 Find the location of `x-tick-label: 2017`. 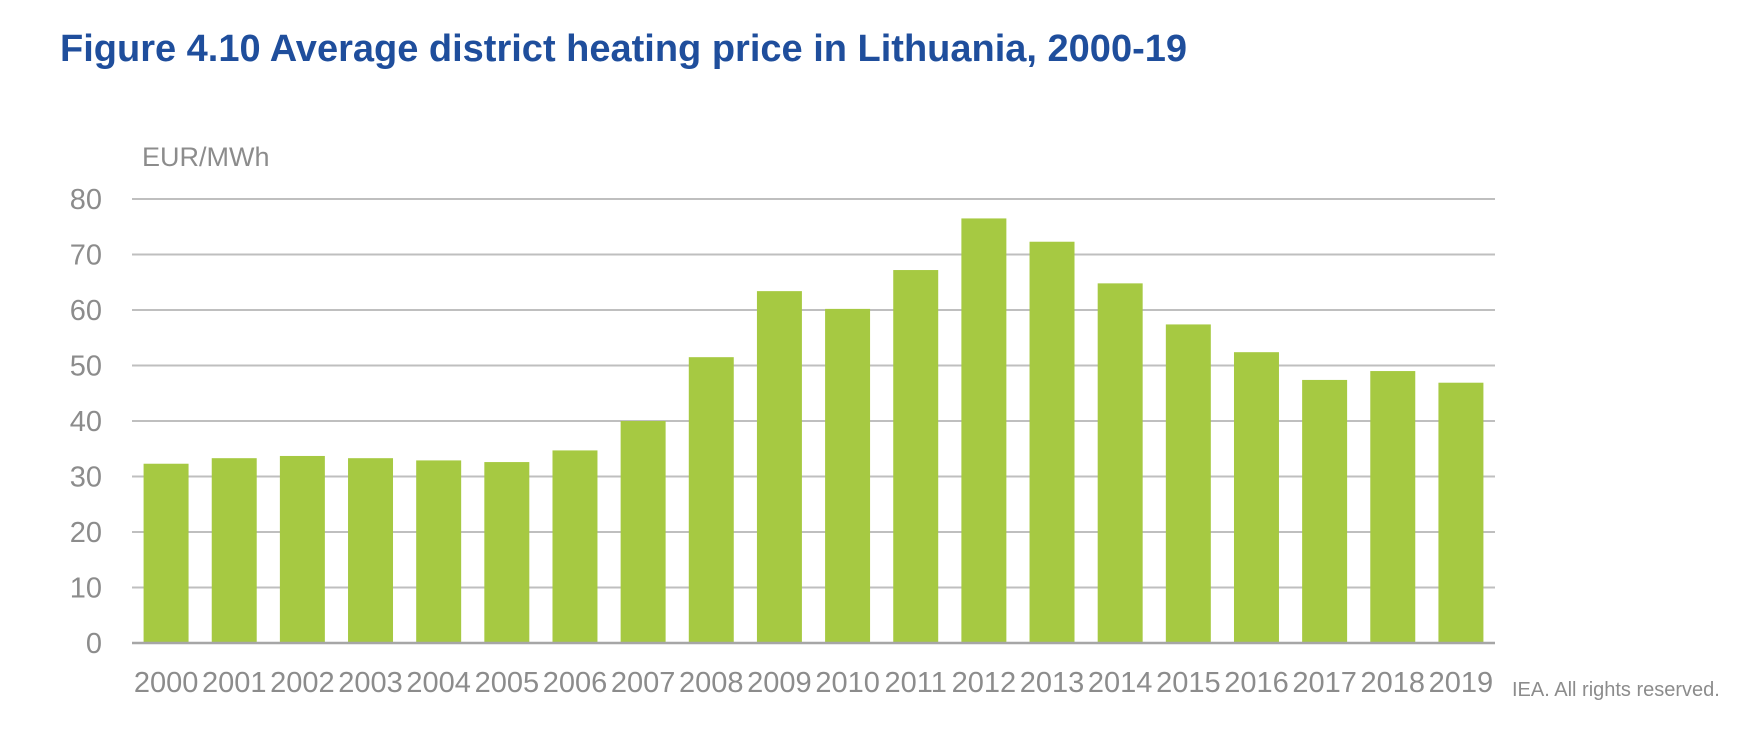

x-tick-label: 2017 is located at coordinates (1324, 683).